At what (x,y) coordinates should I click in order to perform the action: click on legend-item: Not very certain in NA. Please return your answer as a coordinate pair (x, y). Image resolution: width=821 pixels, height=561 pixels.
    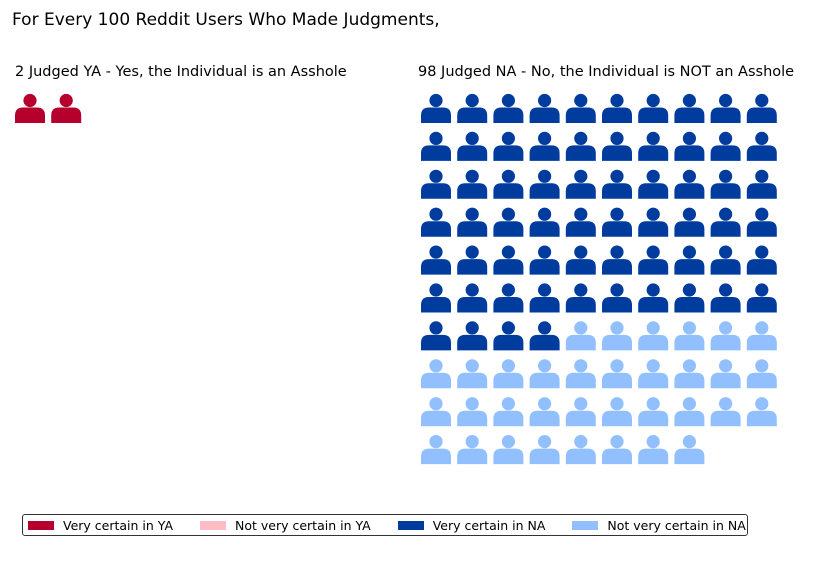
    Looking at the image, I should click on (659, 525).